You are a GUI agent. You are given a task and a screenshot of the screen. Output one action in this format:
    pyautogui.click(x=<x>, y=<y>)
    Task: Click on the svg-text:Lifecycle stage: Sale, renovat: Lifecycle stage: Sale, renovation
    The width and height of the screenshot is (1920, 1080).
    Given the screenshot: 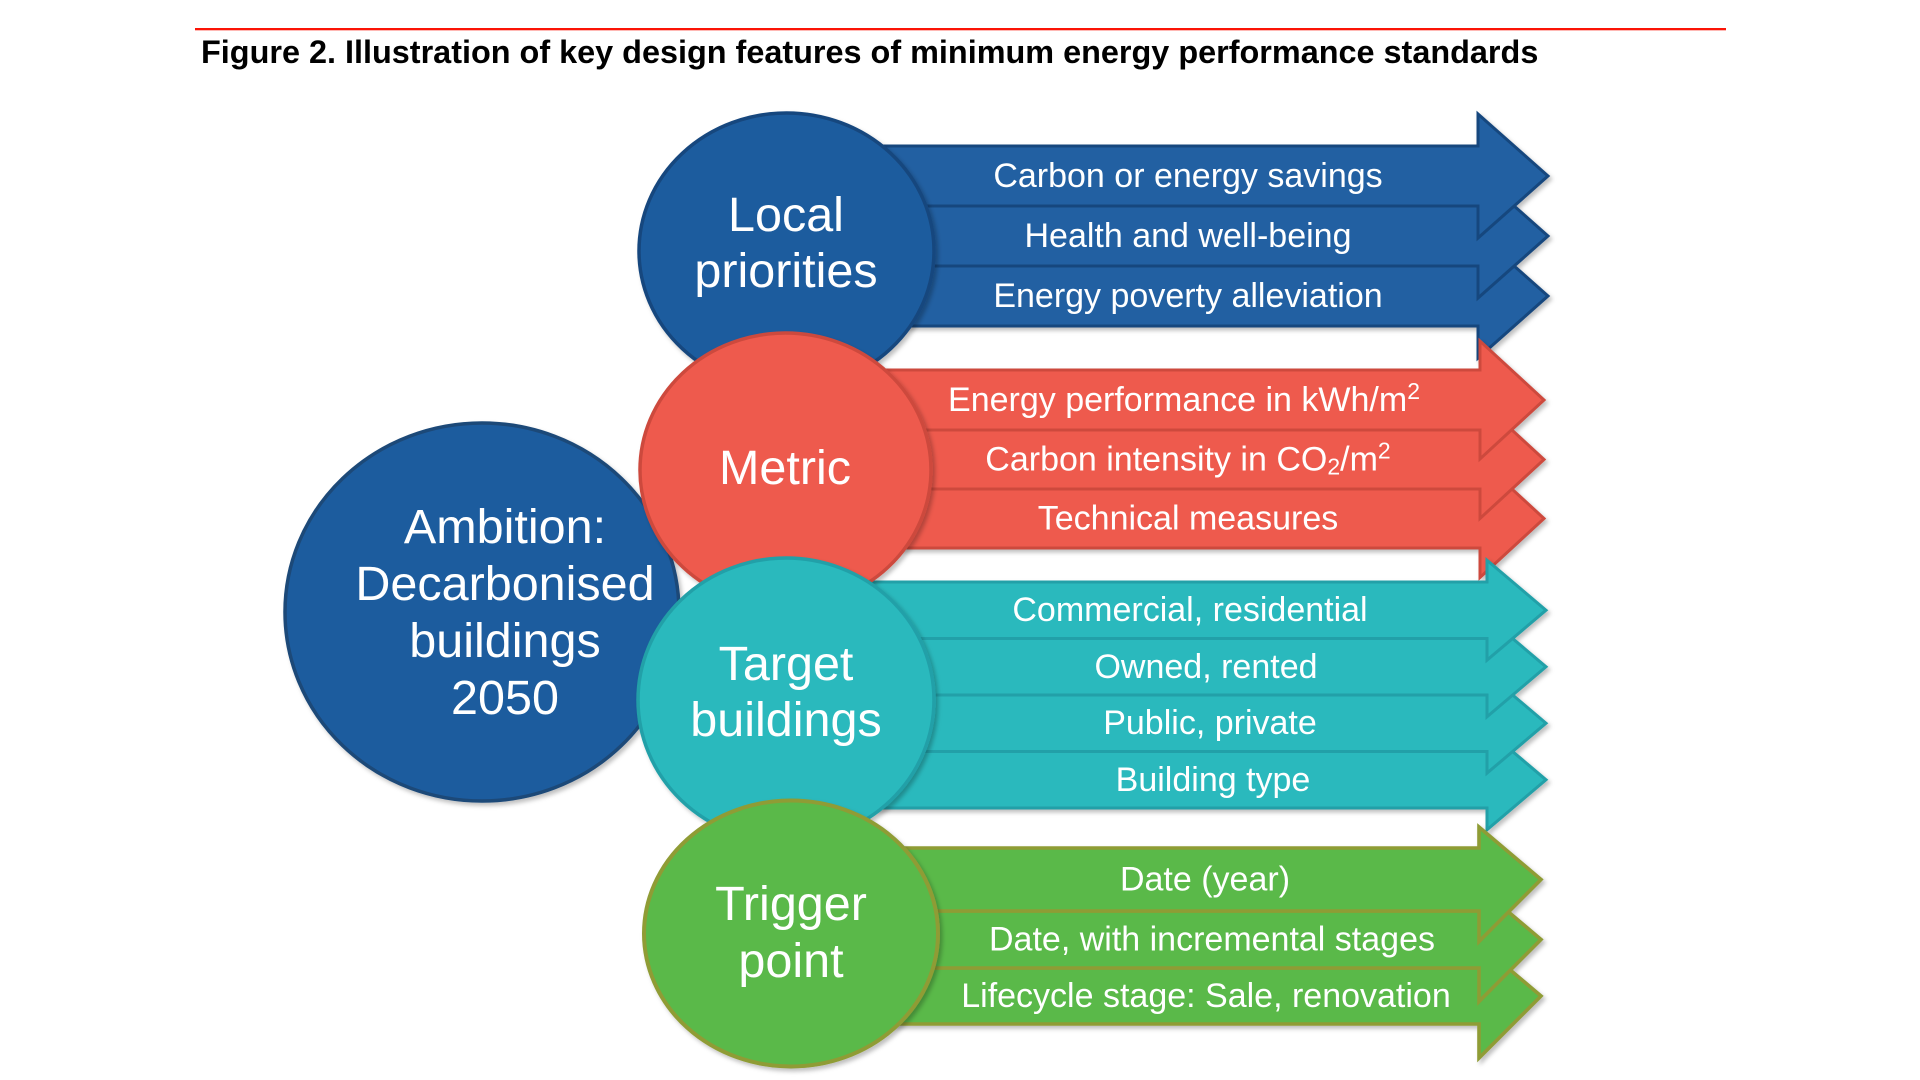 What is the action you would take?
    pyautogui.click(x=1206, y=996)
    